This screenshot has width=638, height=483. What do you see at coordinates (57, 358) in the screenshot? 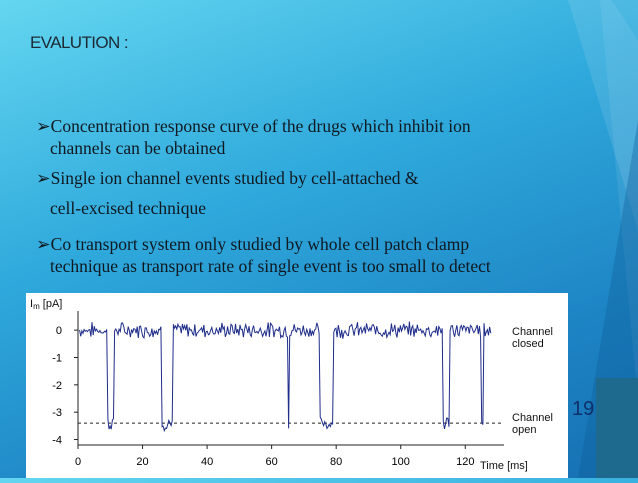
I see `y-tick-label: -1` at bounding box center [57, 358].